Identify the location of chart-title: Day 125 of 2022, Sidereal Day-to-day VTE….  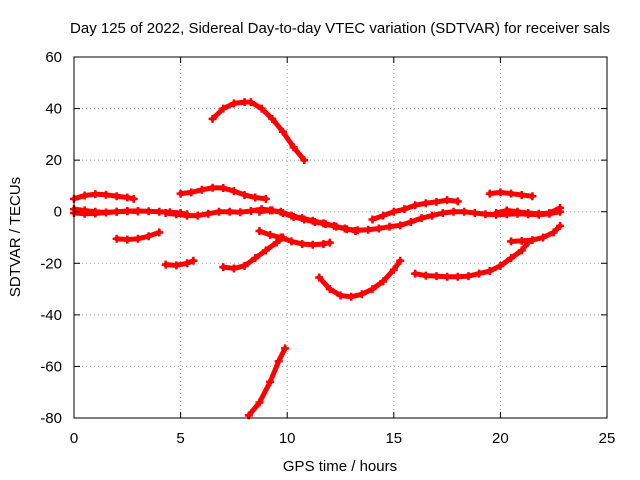
(340, 28).